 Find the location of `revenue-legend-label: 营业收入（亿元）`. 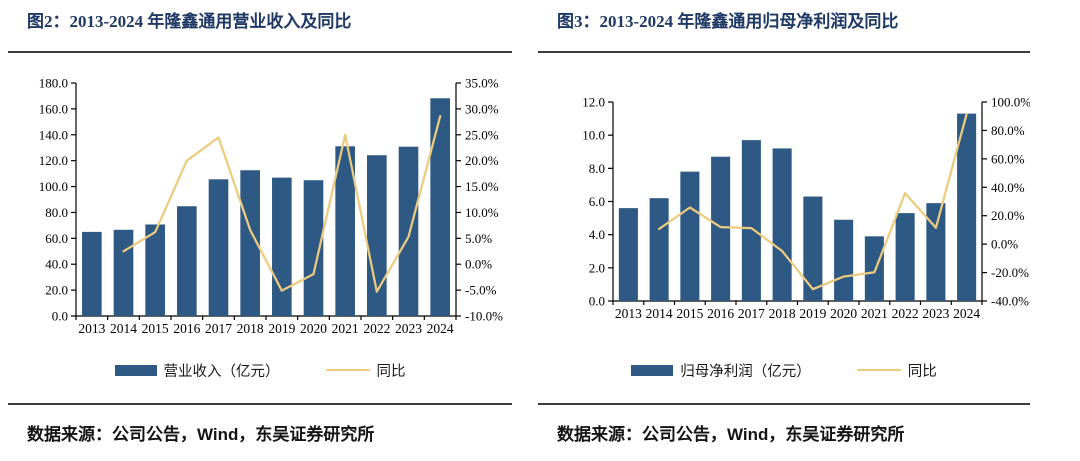

revenue-legend-label: 营业收入（亿元） is located at coordinates (221, 371).